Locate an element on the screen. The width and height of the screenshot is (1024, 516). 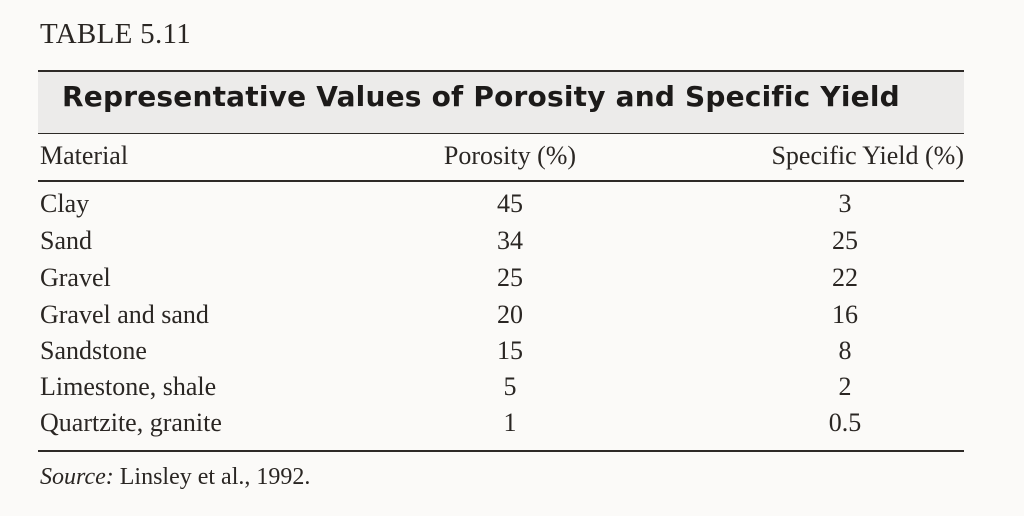
table-cell-material: Quartzite, granite is located at coordinates (131, 422).